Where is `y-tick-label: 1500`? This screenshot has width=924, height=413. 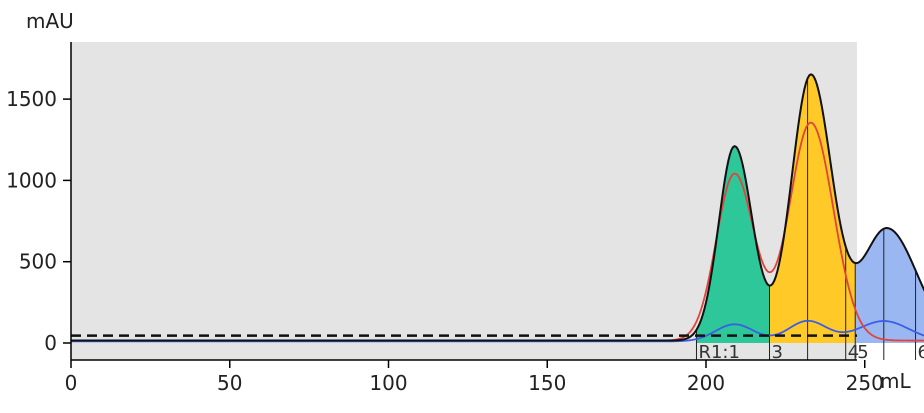 y-tick-label: 1500 is located at coordinates (31, 99).